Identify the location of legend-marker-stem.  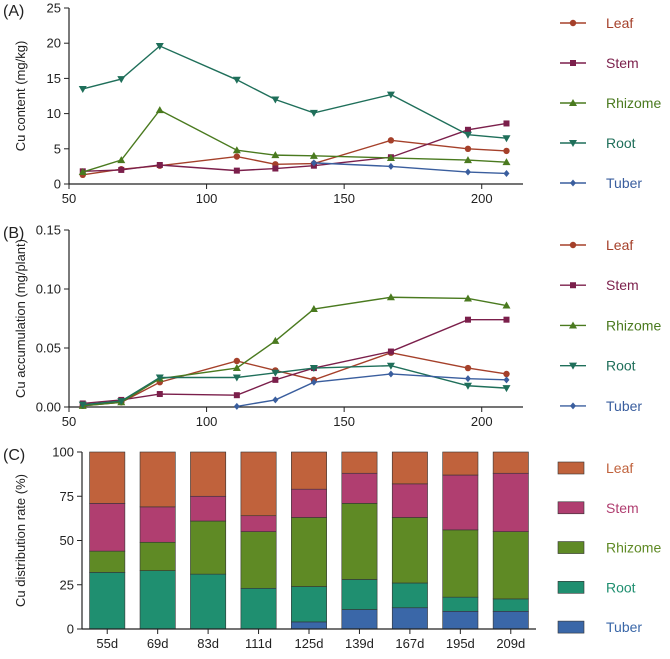
(573, 63).